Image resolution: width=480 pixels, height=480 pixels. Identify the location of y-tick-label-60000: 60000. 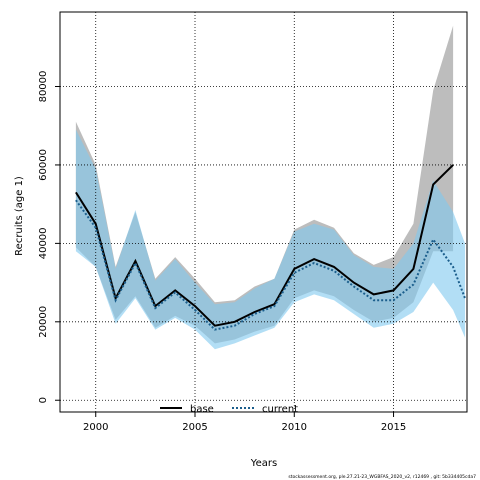
(43, 165).